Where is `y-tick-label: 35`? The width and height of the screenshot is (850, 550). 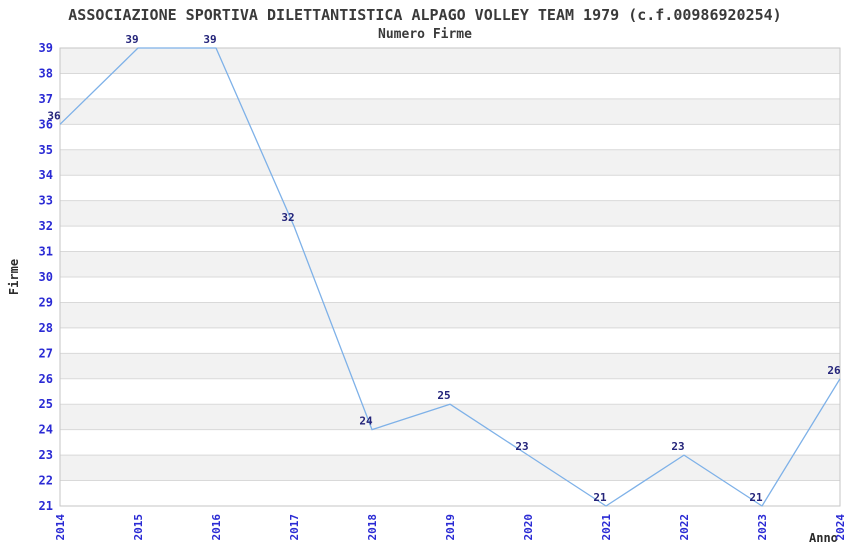
y-tick-label: 35 is located at coordinates (46, 150).